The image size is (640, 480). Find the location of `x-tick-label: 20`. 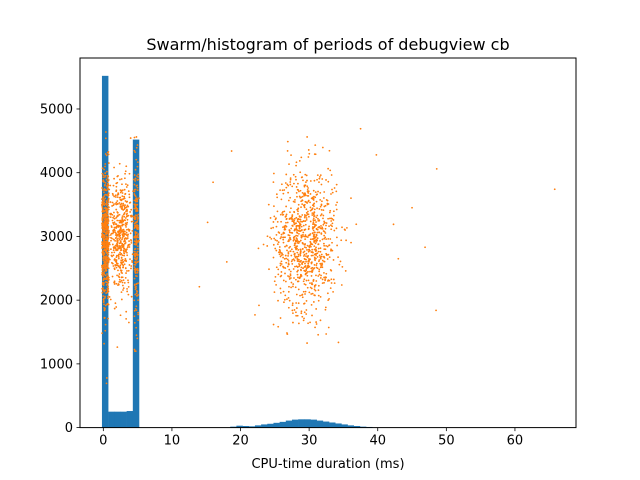

x-tick-label: 20 is located at coordinates (240, 441).